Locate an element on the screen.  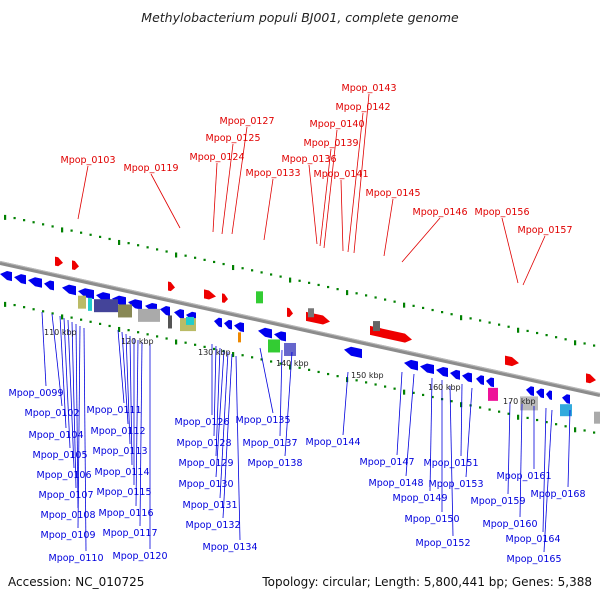
reverse-gene-label: Mpop_0134 is located at coordinates (230, 547).